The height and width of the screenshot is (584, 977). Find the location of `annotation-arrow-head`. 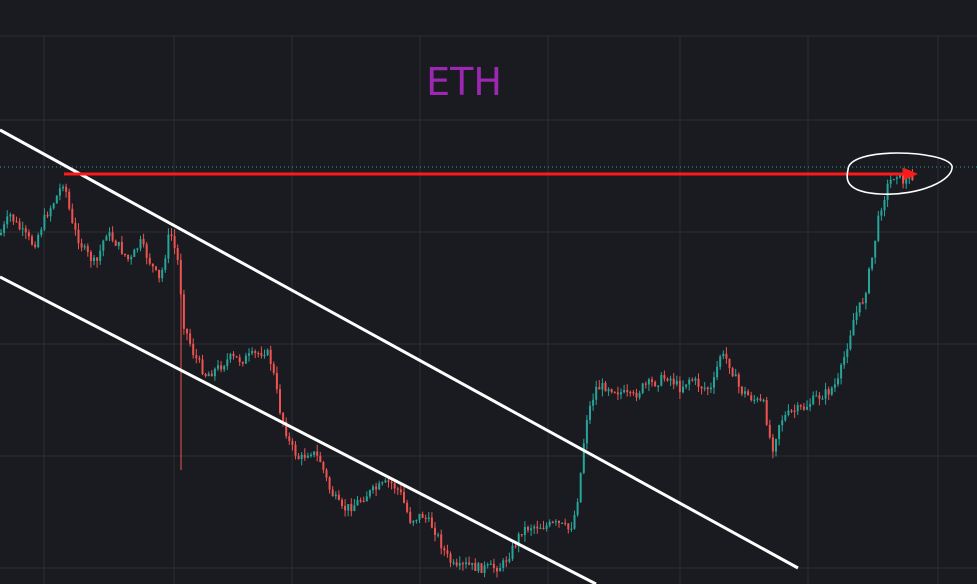

annotation-arrow-head is located at coordinates (911, 174).